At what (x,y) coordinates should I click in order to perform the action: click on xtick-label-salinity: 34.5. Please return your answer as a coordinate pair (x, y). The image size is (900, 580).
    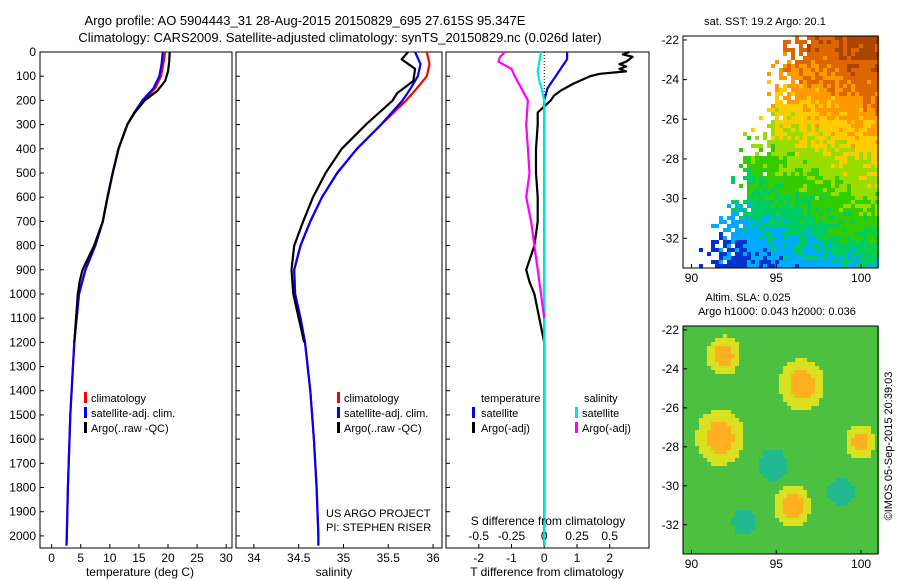
    Looking at the image, I should click on (299, 558).